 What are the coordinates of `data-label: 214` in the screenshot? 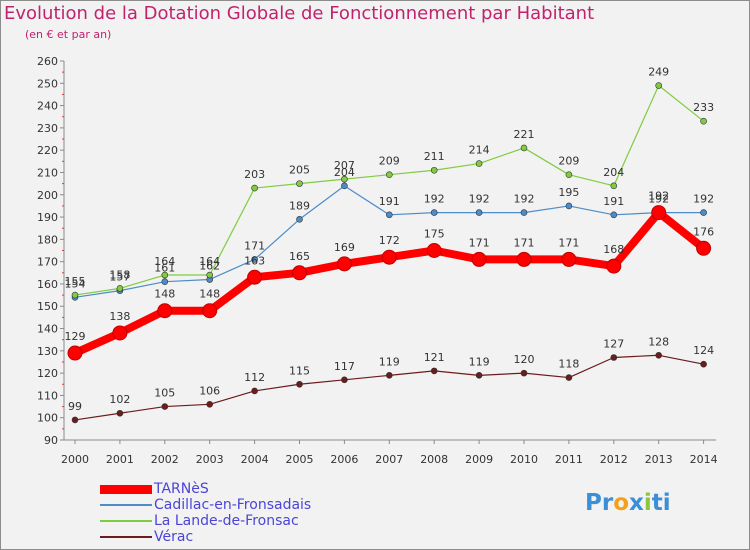 It's located at (479, 150).